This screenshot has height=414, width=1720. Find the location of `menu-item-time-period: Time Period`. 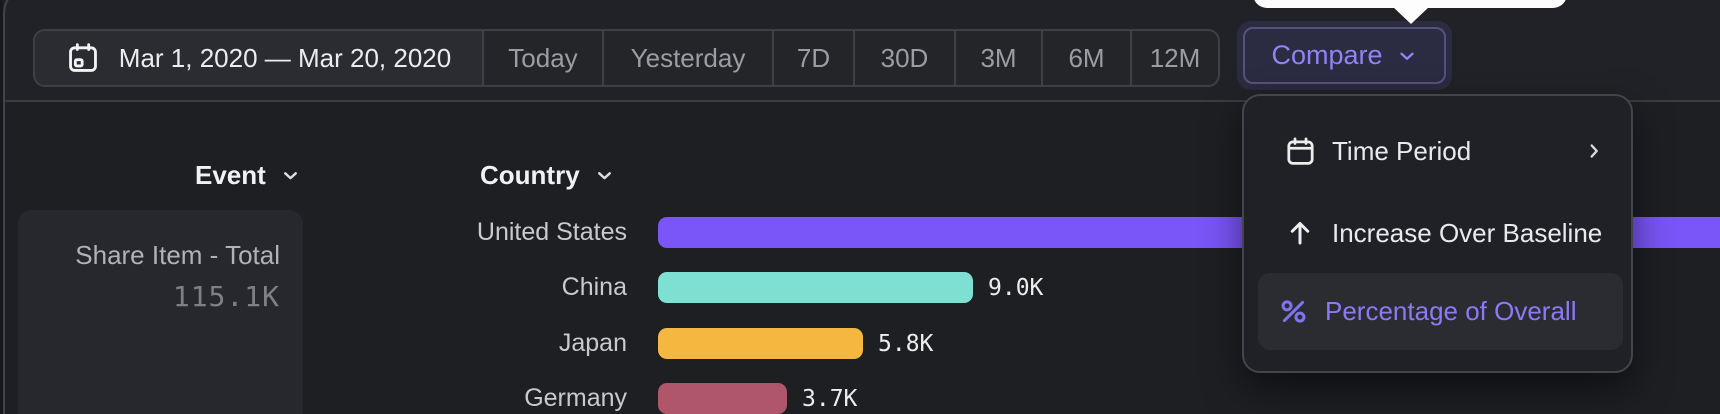

menu-item-time-period: Time Period is located at coordinates (1437, 151).